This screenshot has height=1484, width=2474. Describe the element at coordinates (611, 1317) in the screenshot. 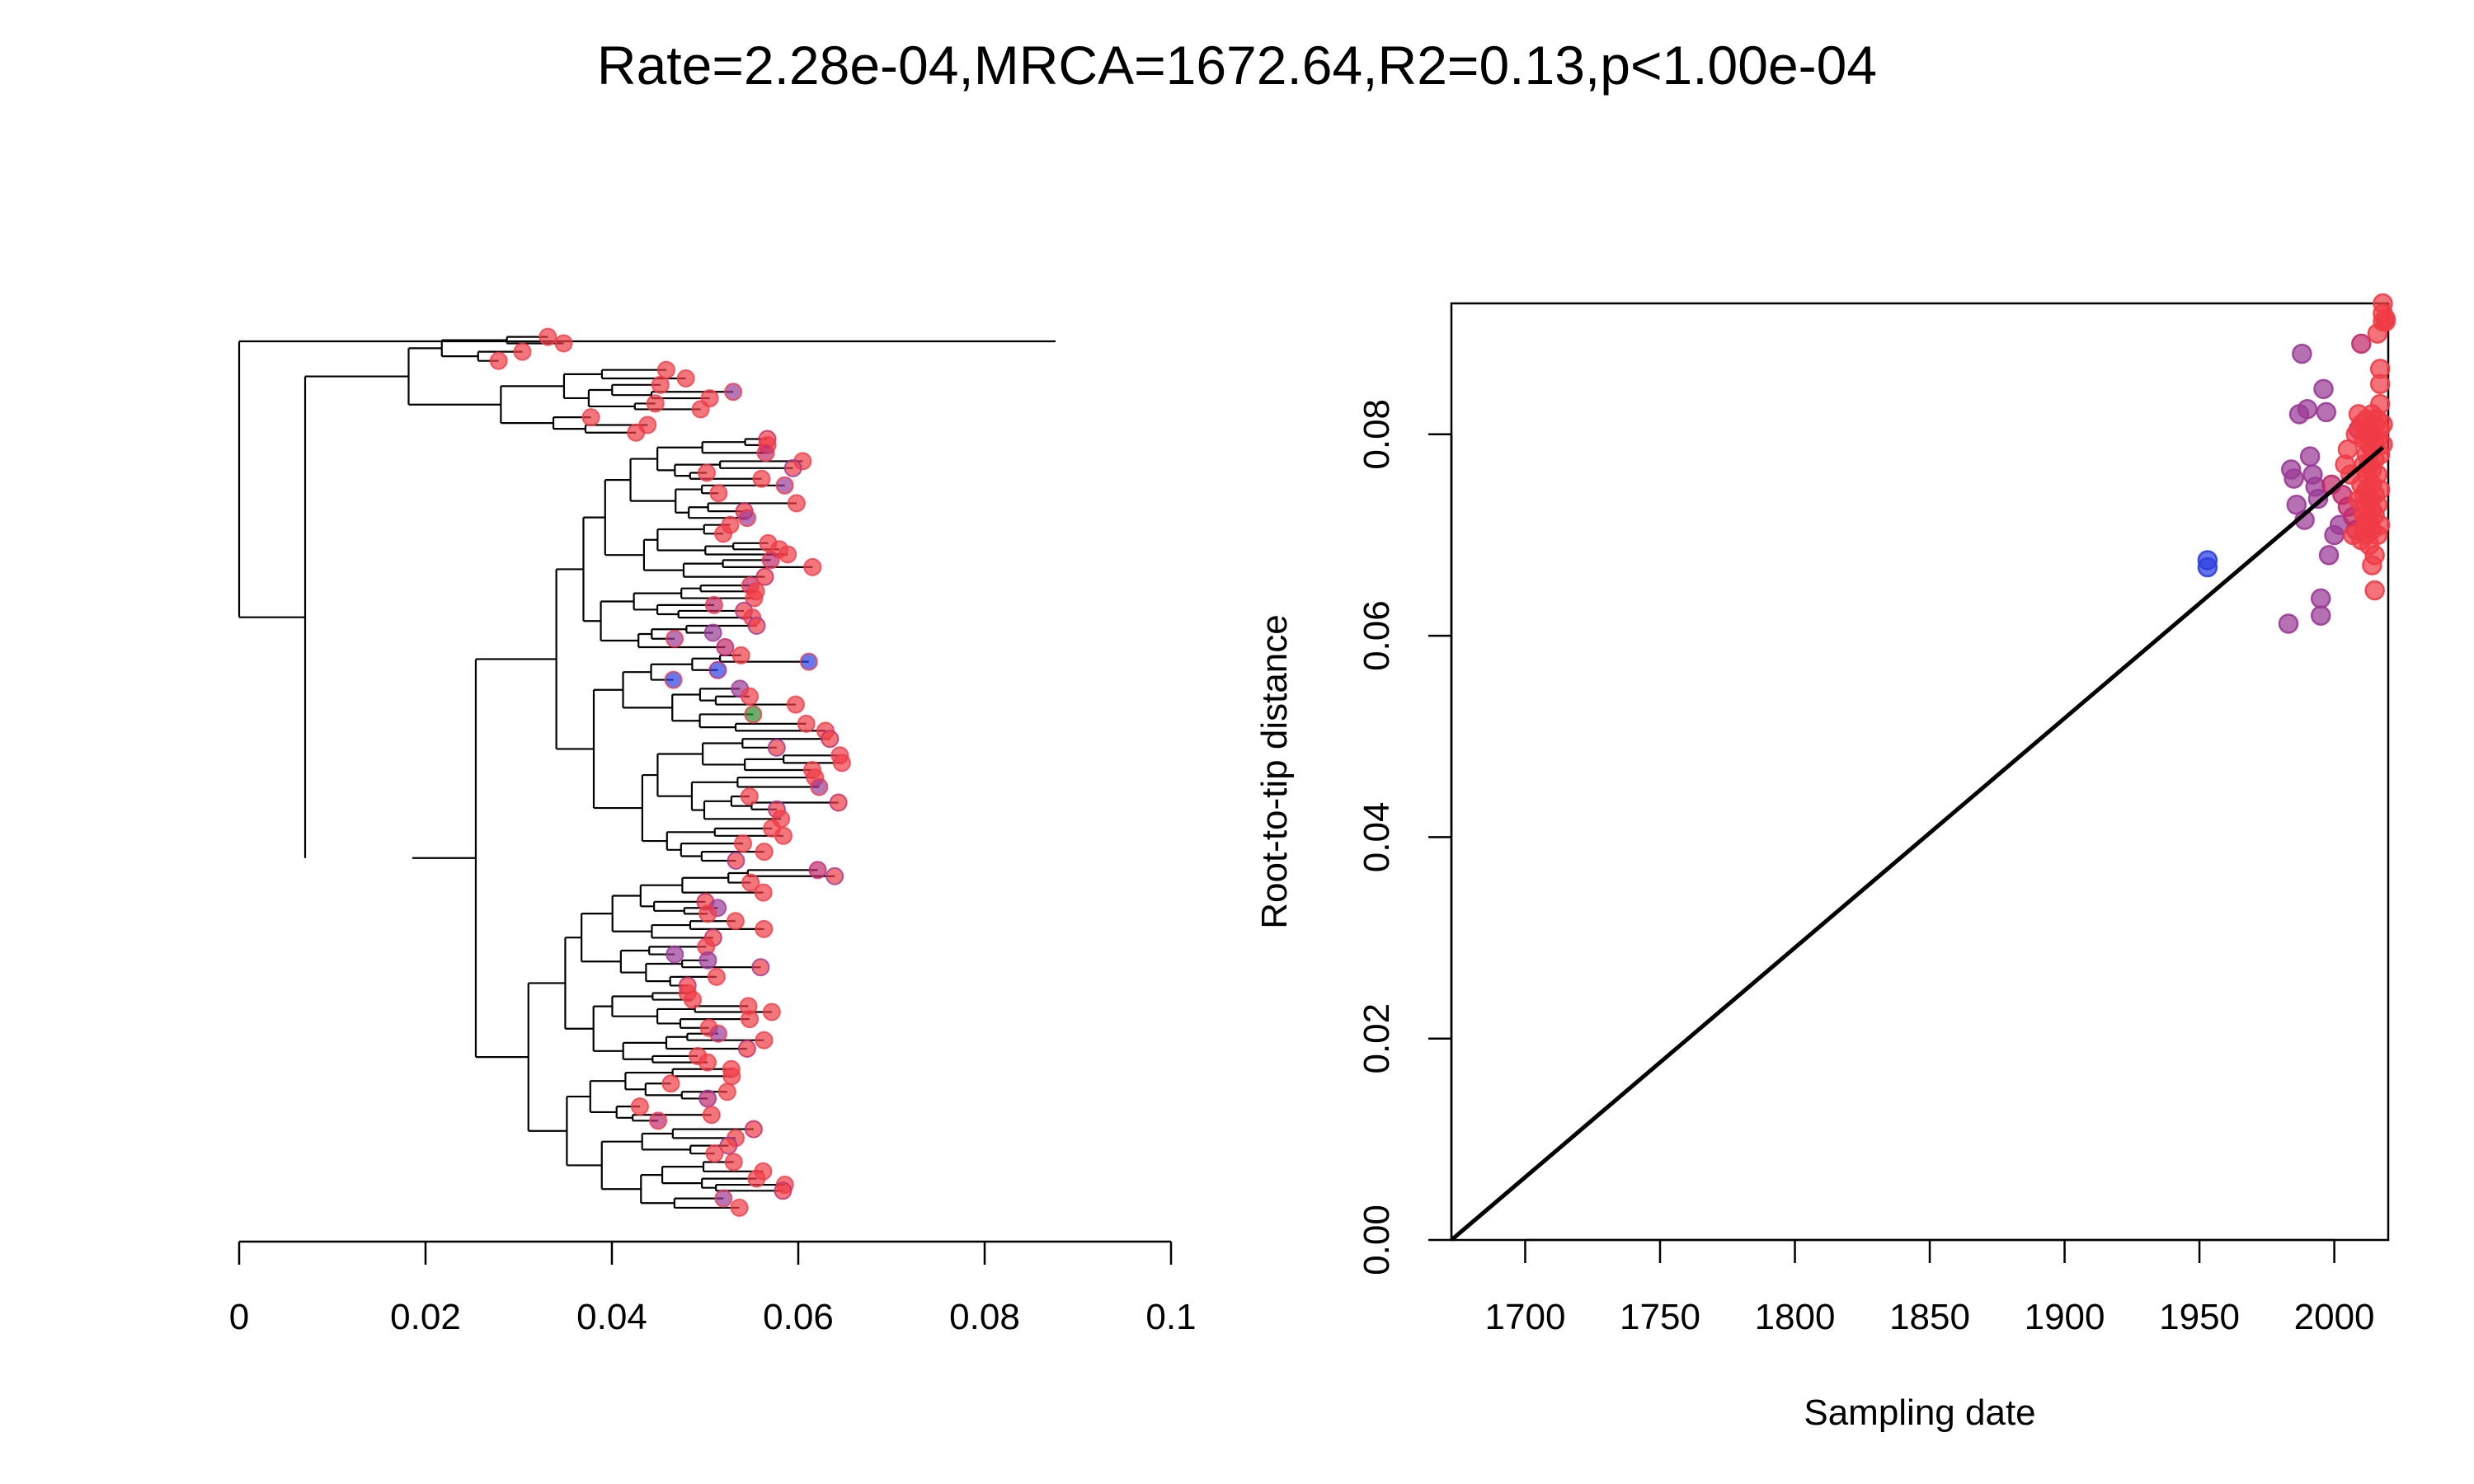

I see `tree-x-tick-label: 0.04` at that location.